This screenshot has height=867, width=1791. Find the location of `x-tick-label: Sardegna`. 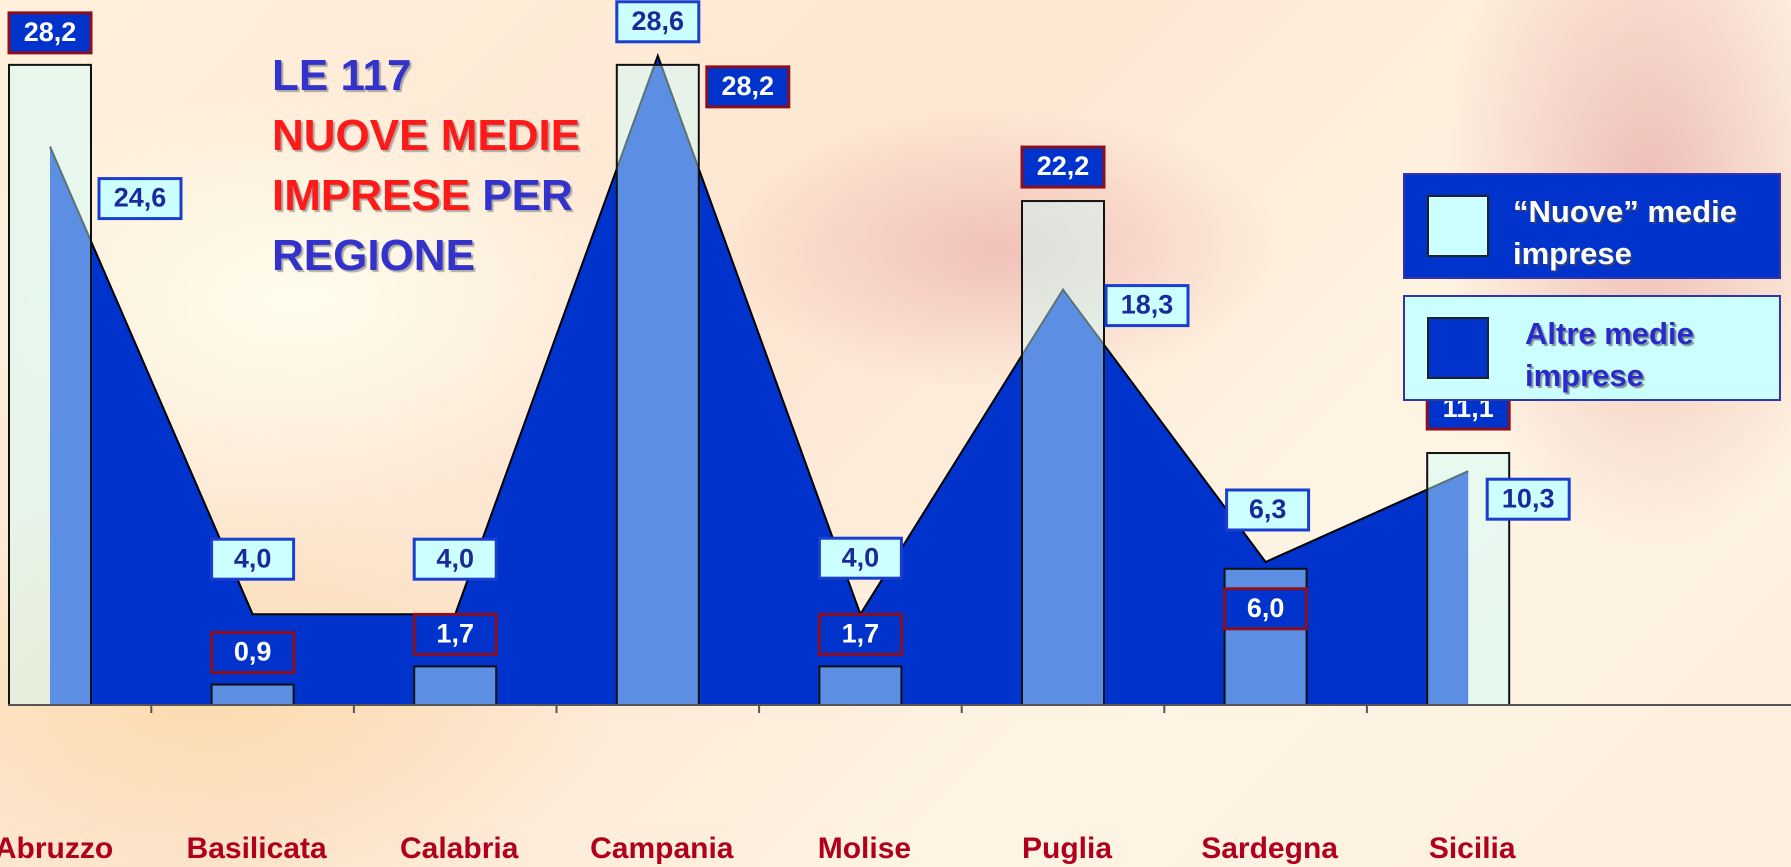

x-tick-label: Sardegna is located at coordinates (1269, 848).